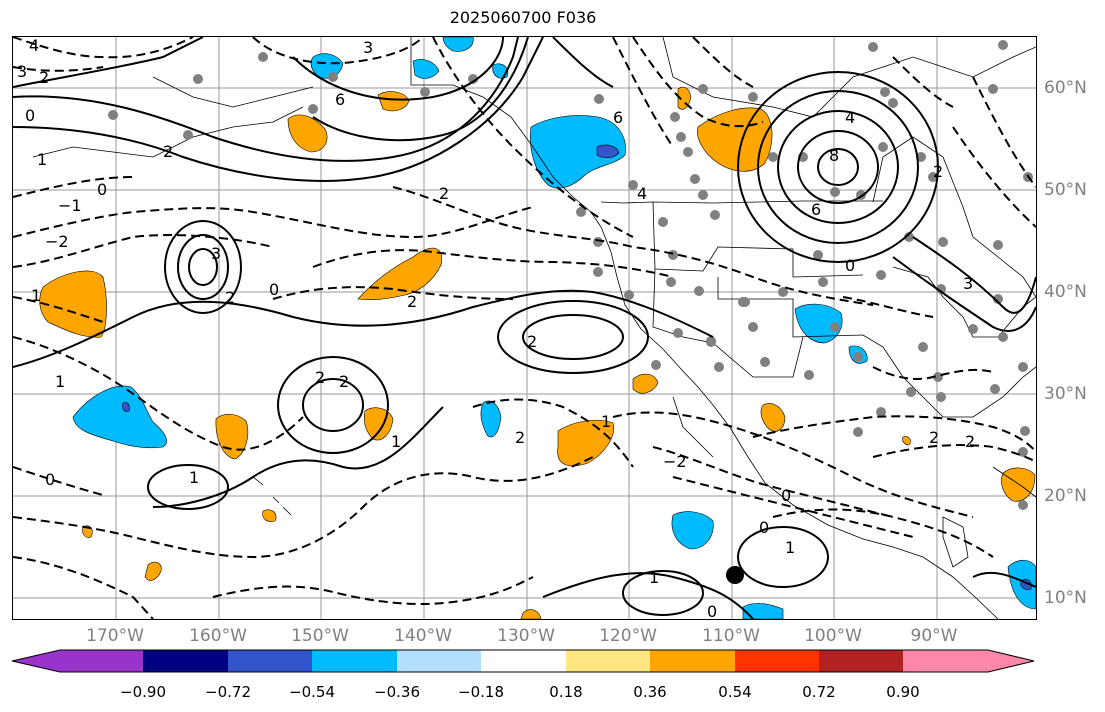  I want to click on lon-label: 160°W, so click(218, 636).